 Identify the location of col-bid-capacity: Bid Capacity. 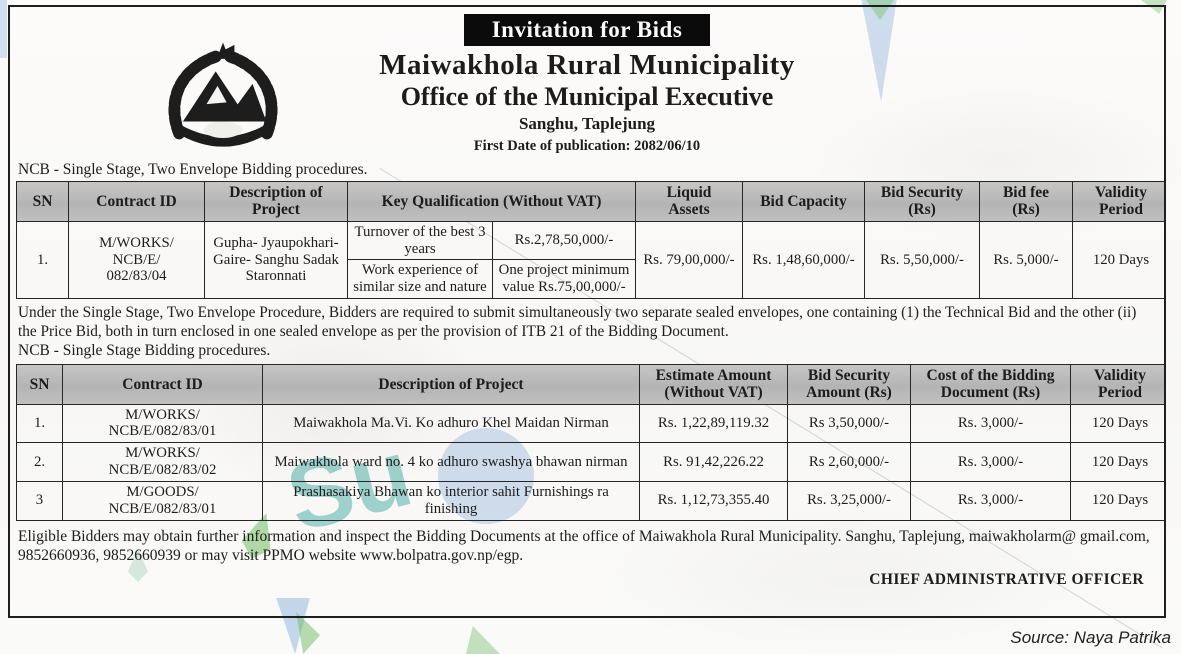
(803, 201).